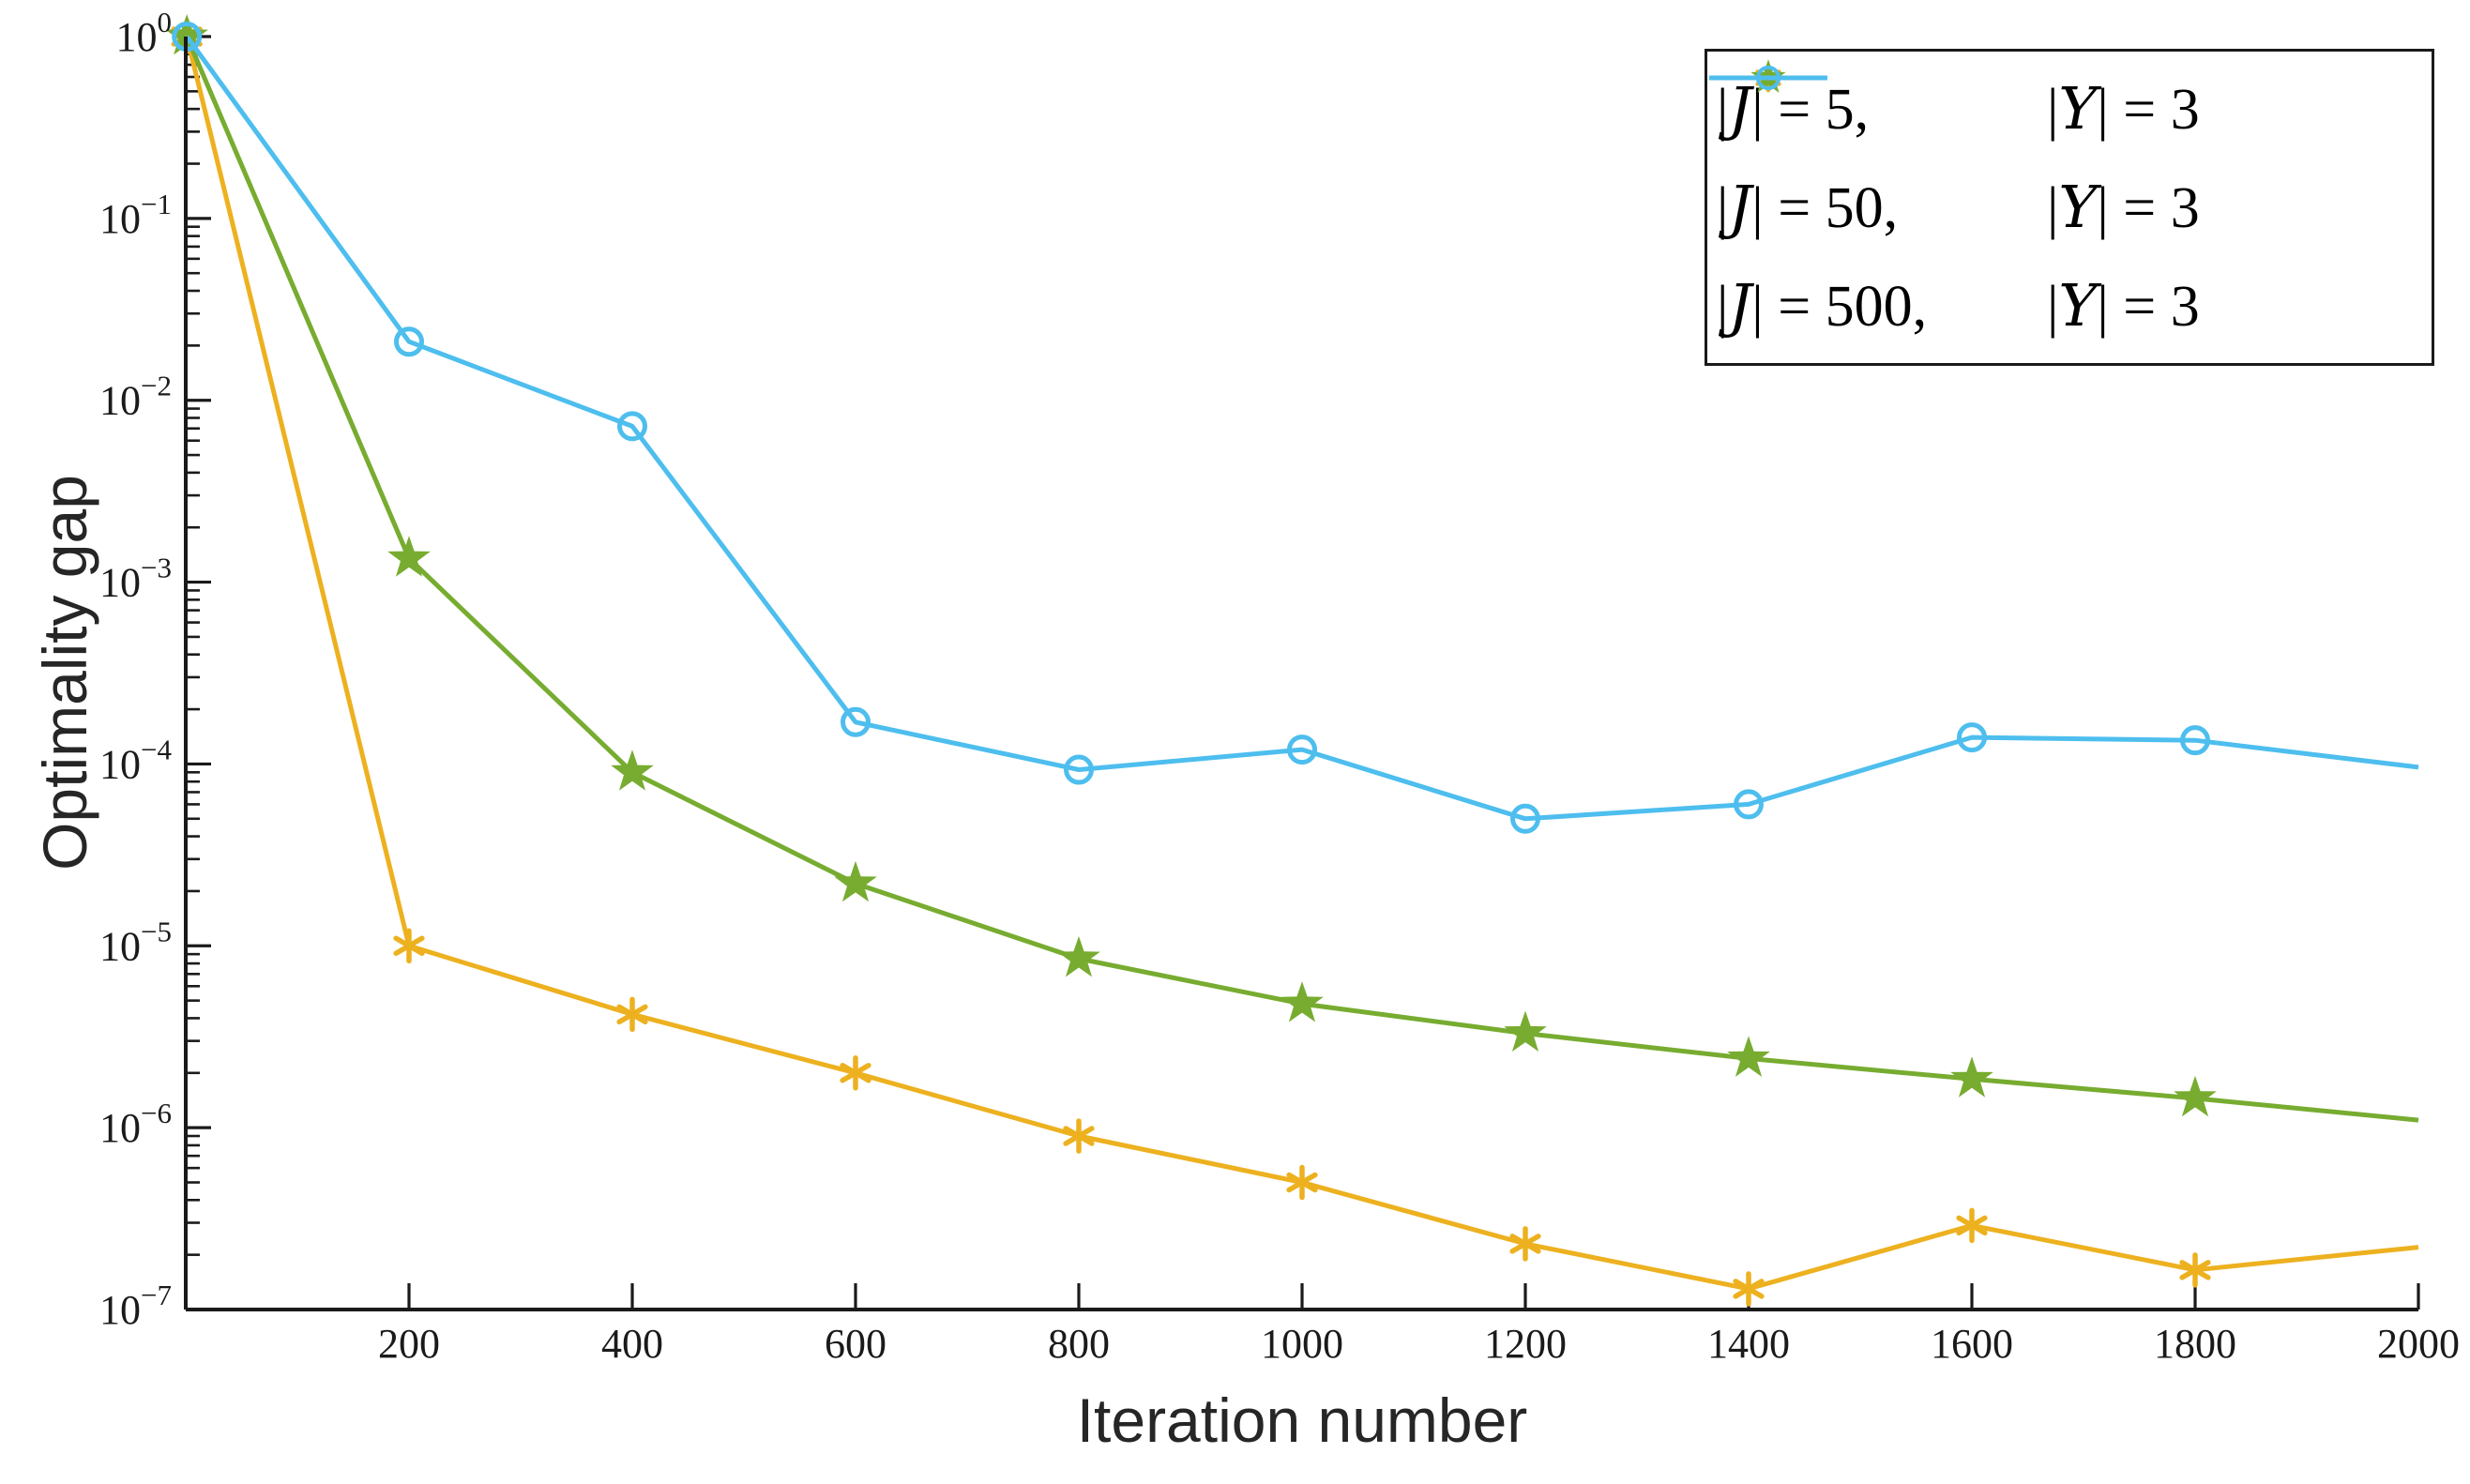 The image size is (2470, 1484). What do you see at coordinates (1959, 207) in the screenshot?
I see `legend-label: |J| = 50, |Y| = 3` at bounding box center [1959, 207].